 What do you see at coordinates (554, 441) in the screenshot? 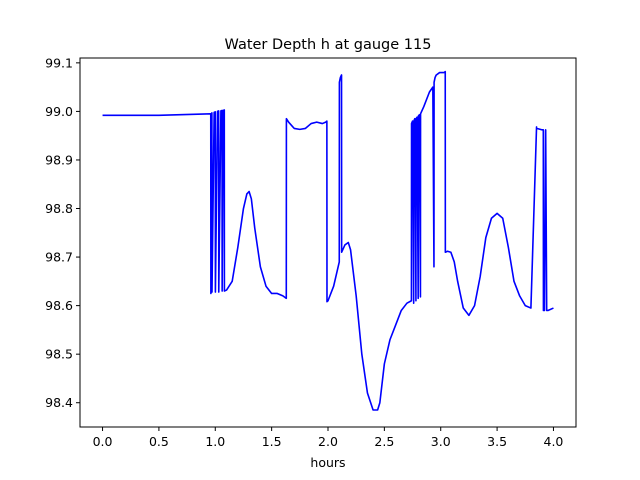
I see `x-tick-label: 4.0` at bounding box center [554, 441].